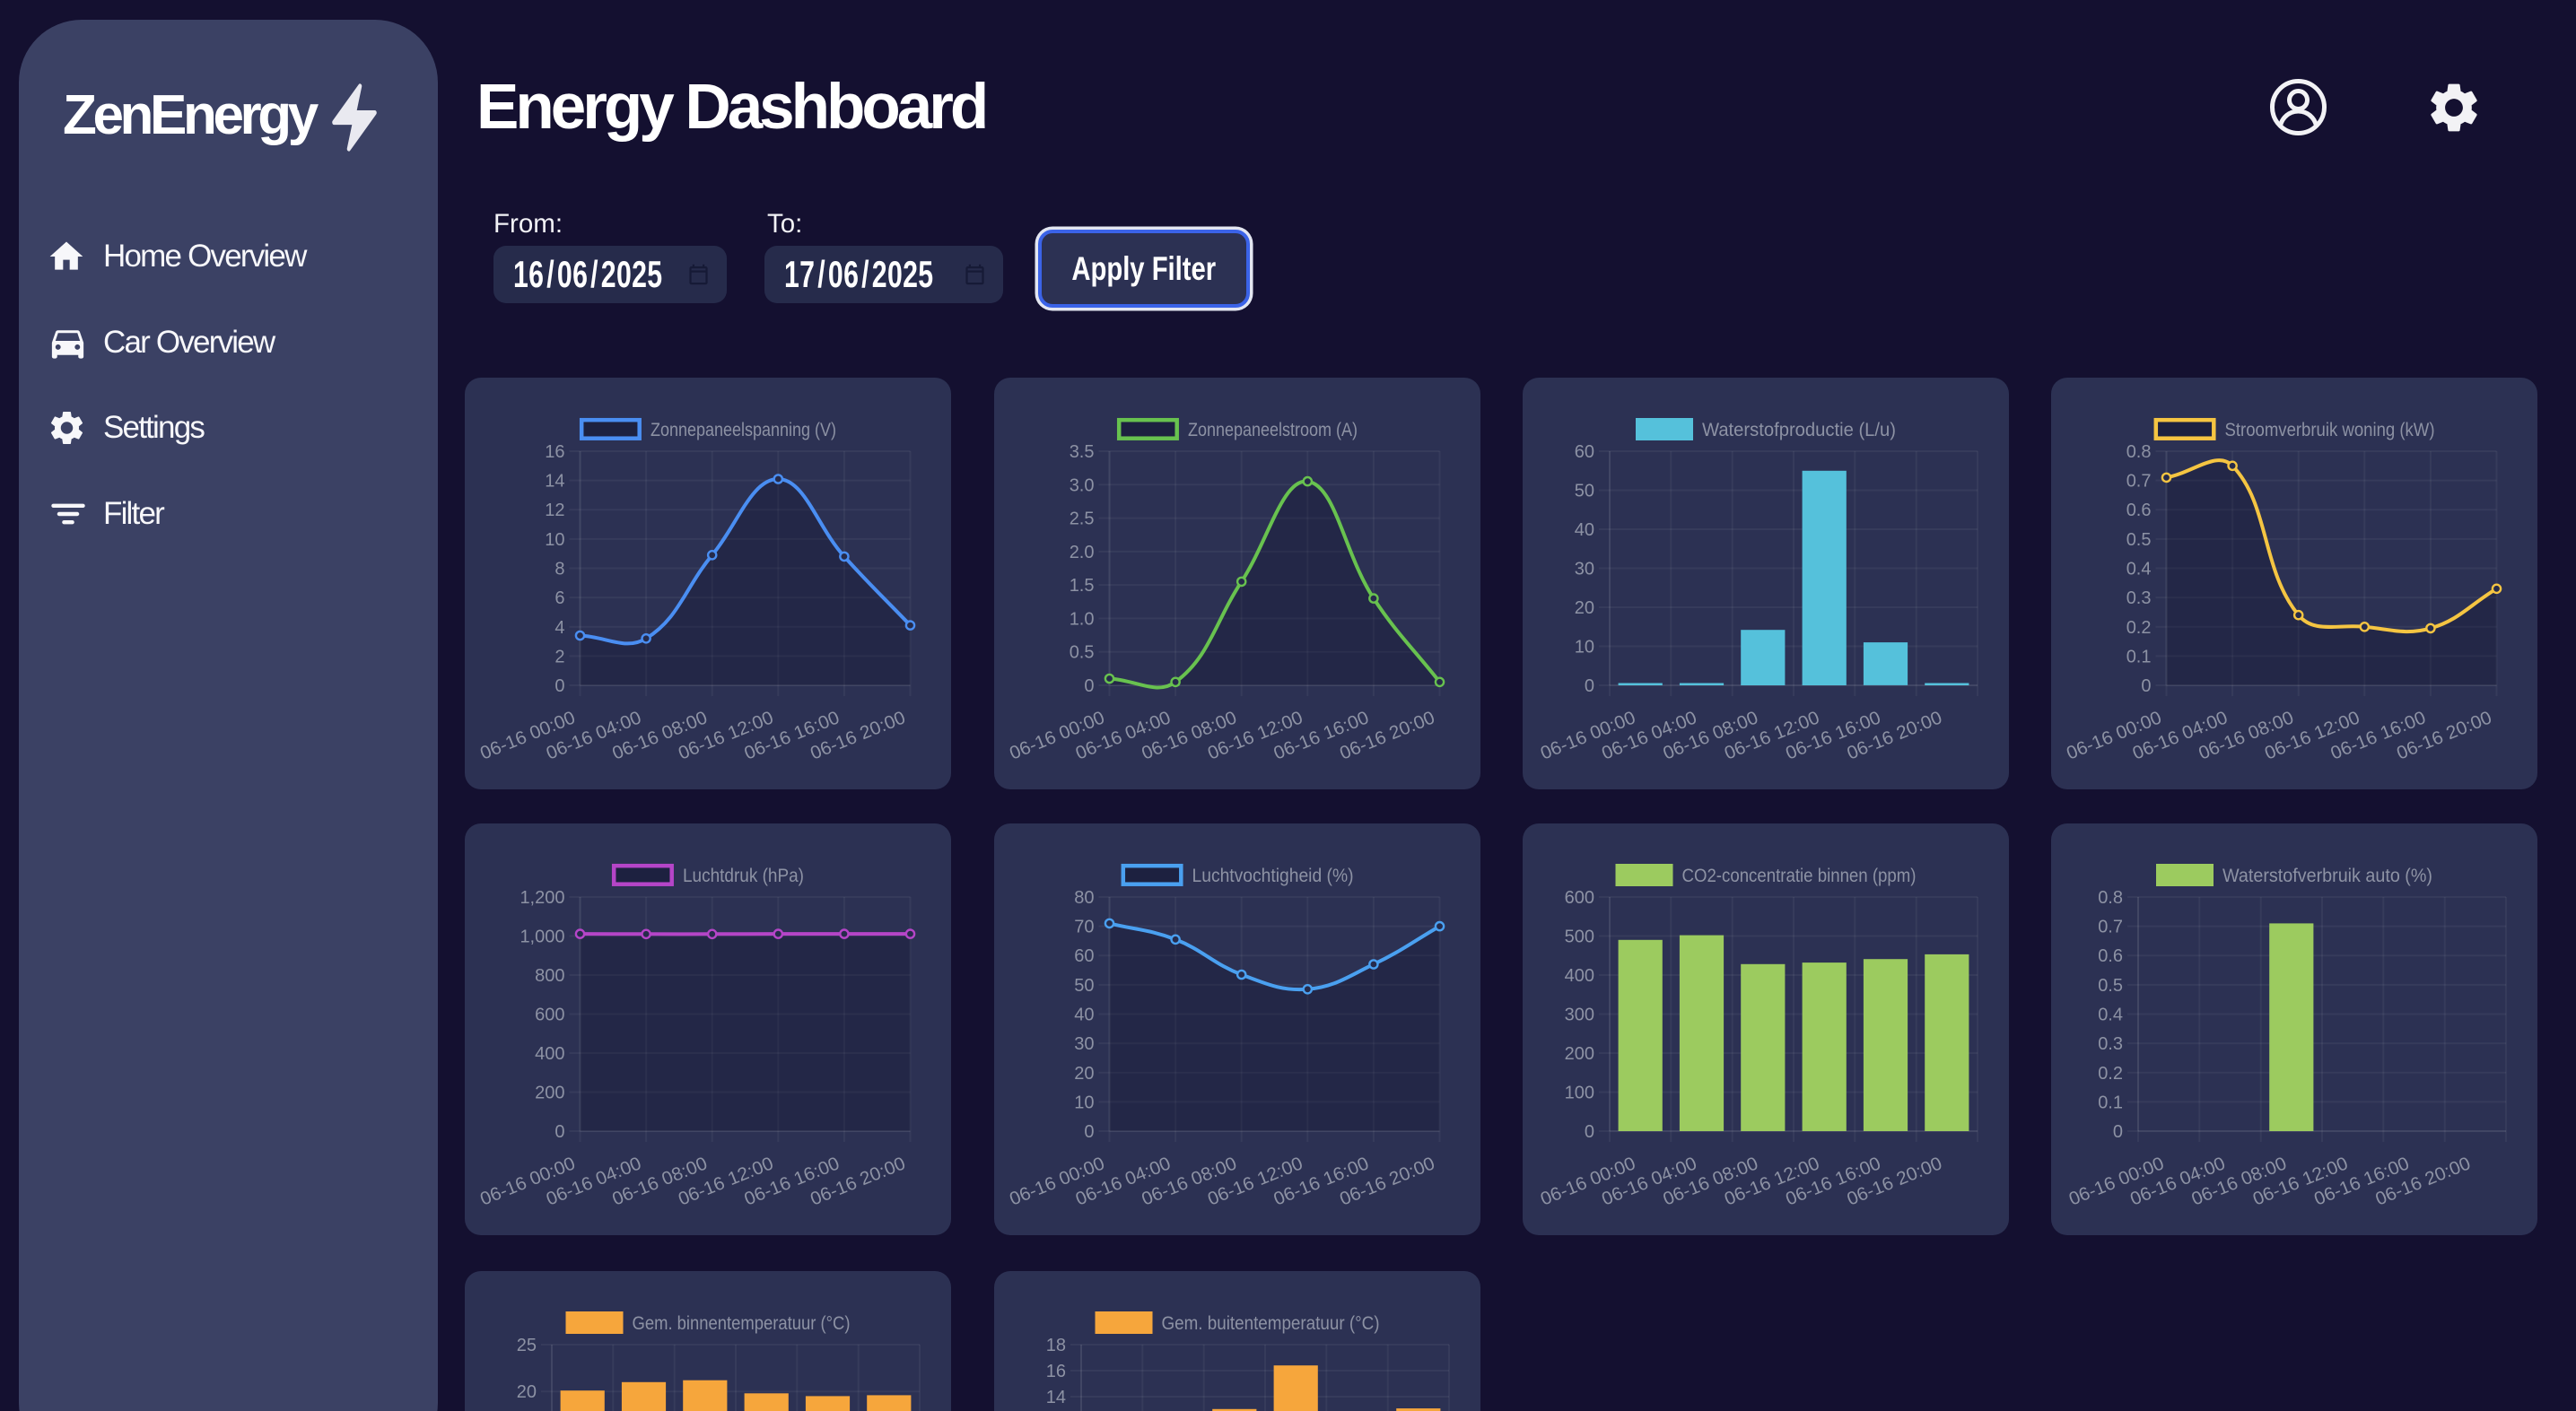  I want to click on svg-text: 1,200, so click(542, 898).